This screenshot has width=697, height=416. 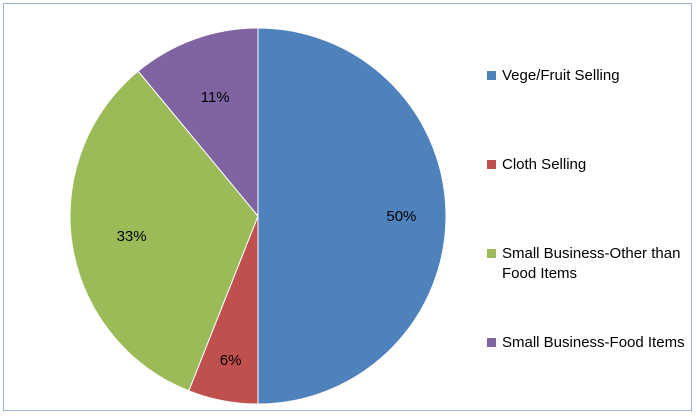 What do you see at coordinates (491, 164) in the screenshot?
I see `legend-swatch-cloth-selling` at bounding box center [491, 164].